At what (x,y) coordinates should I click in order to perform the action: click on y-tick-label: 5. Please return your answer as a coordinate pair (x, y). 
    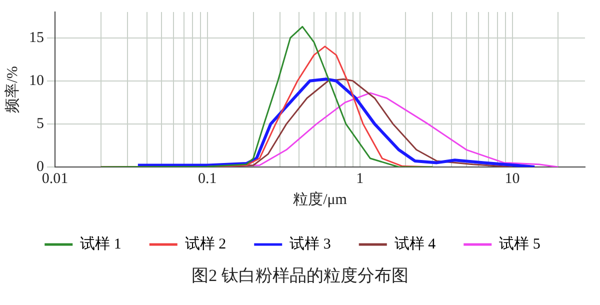
    Looking at the image, I should click on (40, 124).